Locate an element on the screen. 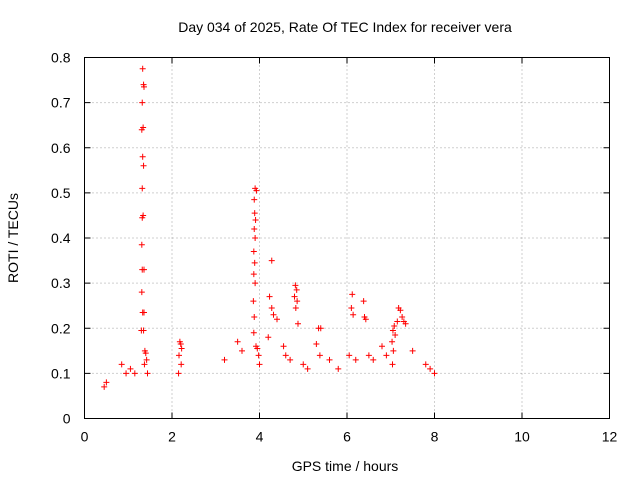  x-axis-label: GPS time / hours is located at coordinates (345, 466).